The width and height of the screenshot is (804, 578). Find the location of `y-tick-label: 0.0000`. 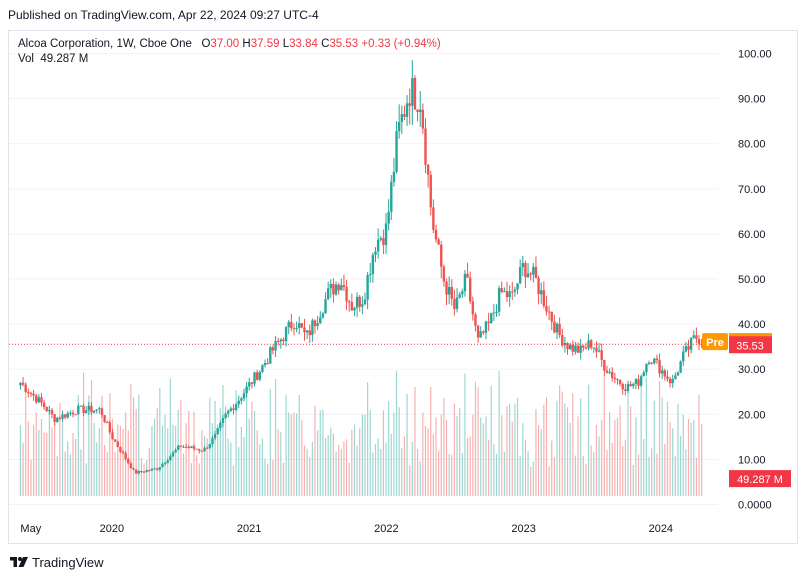

y-tick-label: 0.0000 is located at coordinates (755, 505).